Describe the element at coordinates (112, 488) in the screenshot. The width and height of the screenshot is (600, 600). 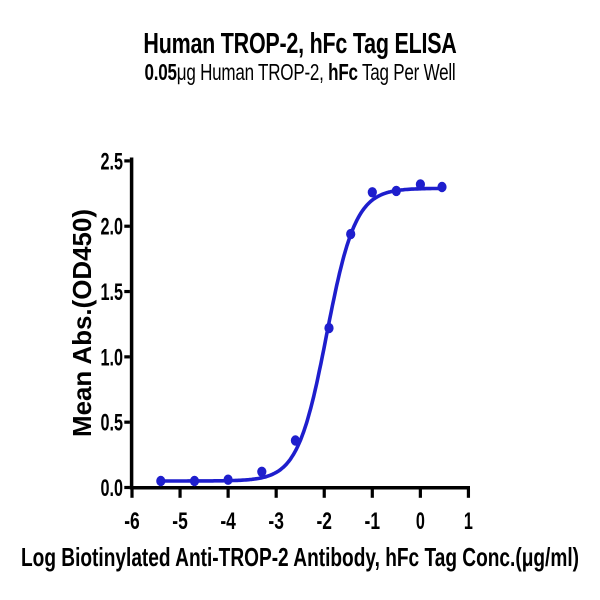
I see `y-tick-label: 0.0` at that location.